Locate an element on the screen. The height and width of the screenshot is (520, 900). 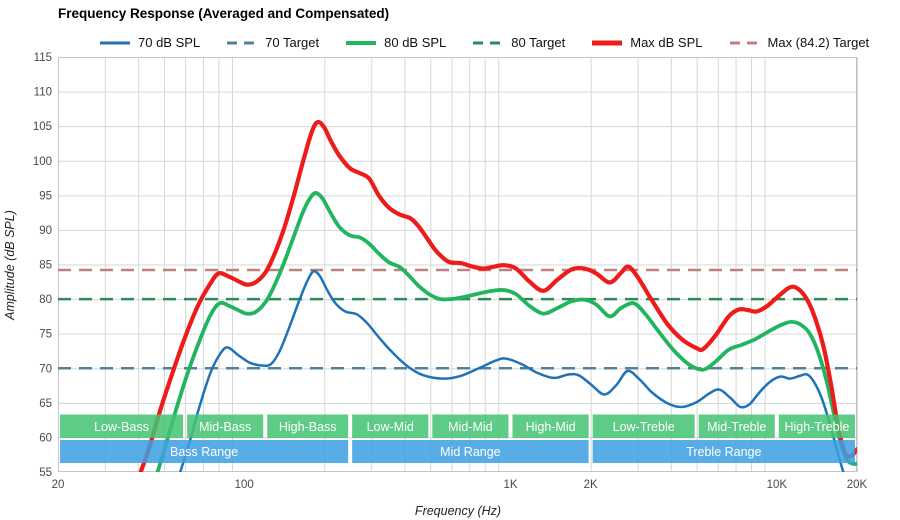
band-label-mid-mid: Mid-Mid is located at coordinates (470, 427).